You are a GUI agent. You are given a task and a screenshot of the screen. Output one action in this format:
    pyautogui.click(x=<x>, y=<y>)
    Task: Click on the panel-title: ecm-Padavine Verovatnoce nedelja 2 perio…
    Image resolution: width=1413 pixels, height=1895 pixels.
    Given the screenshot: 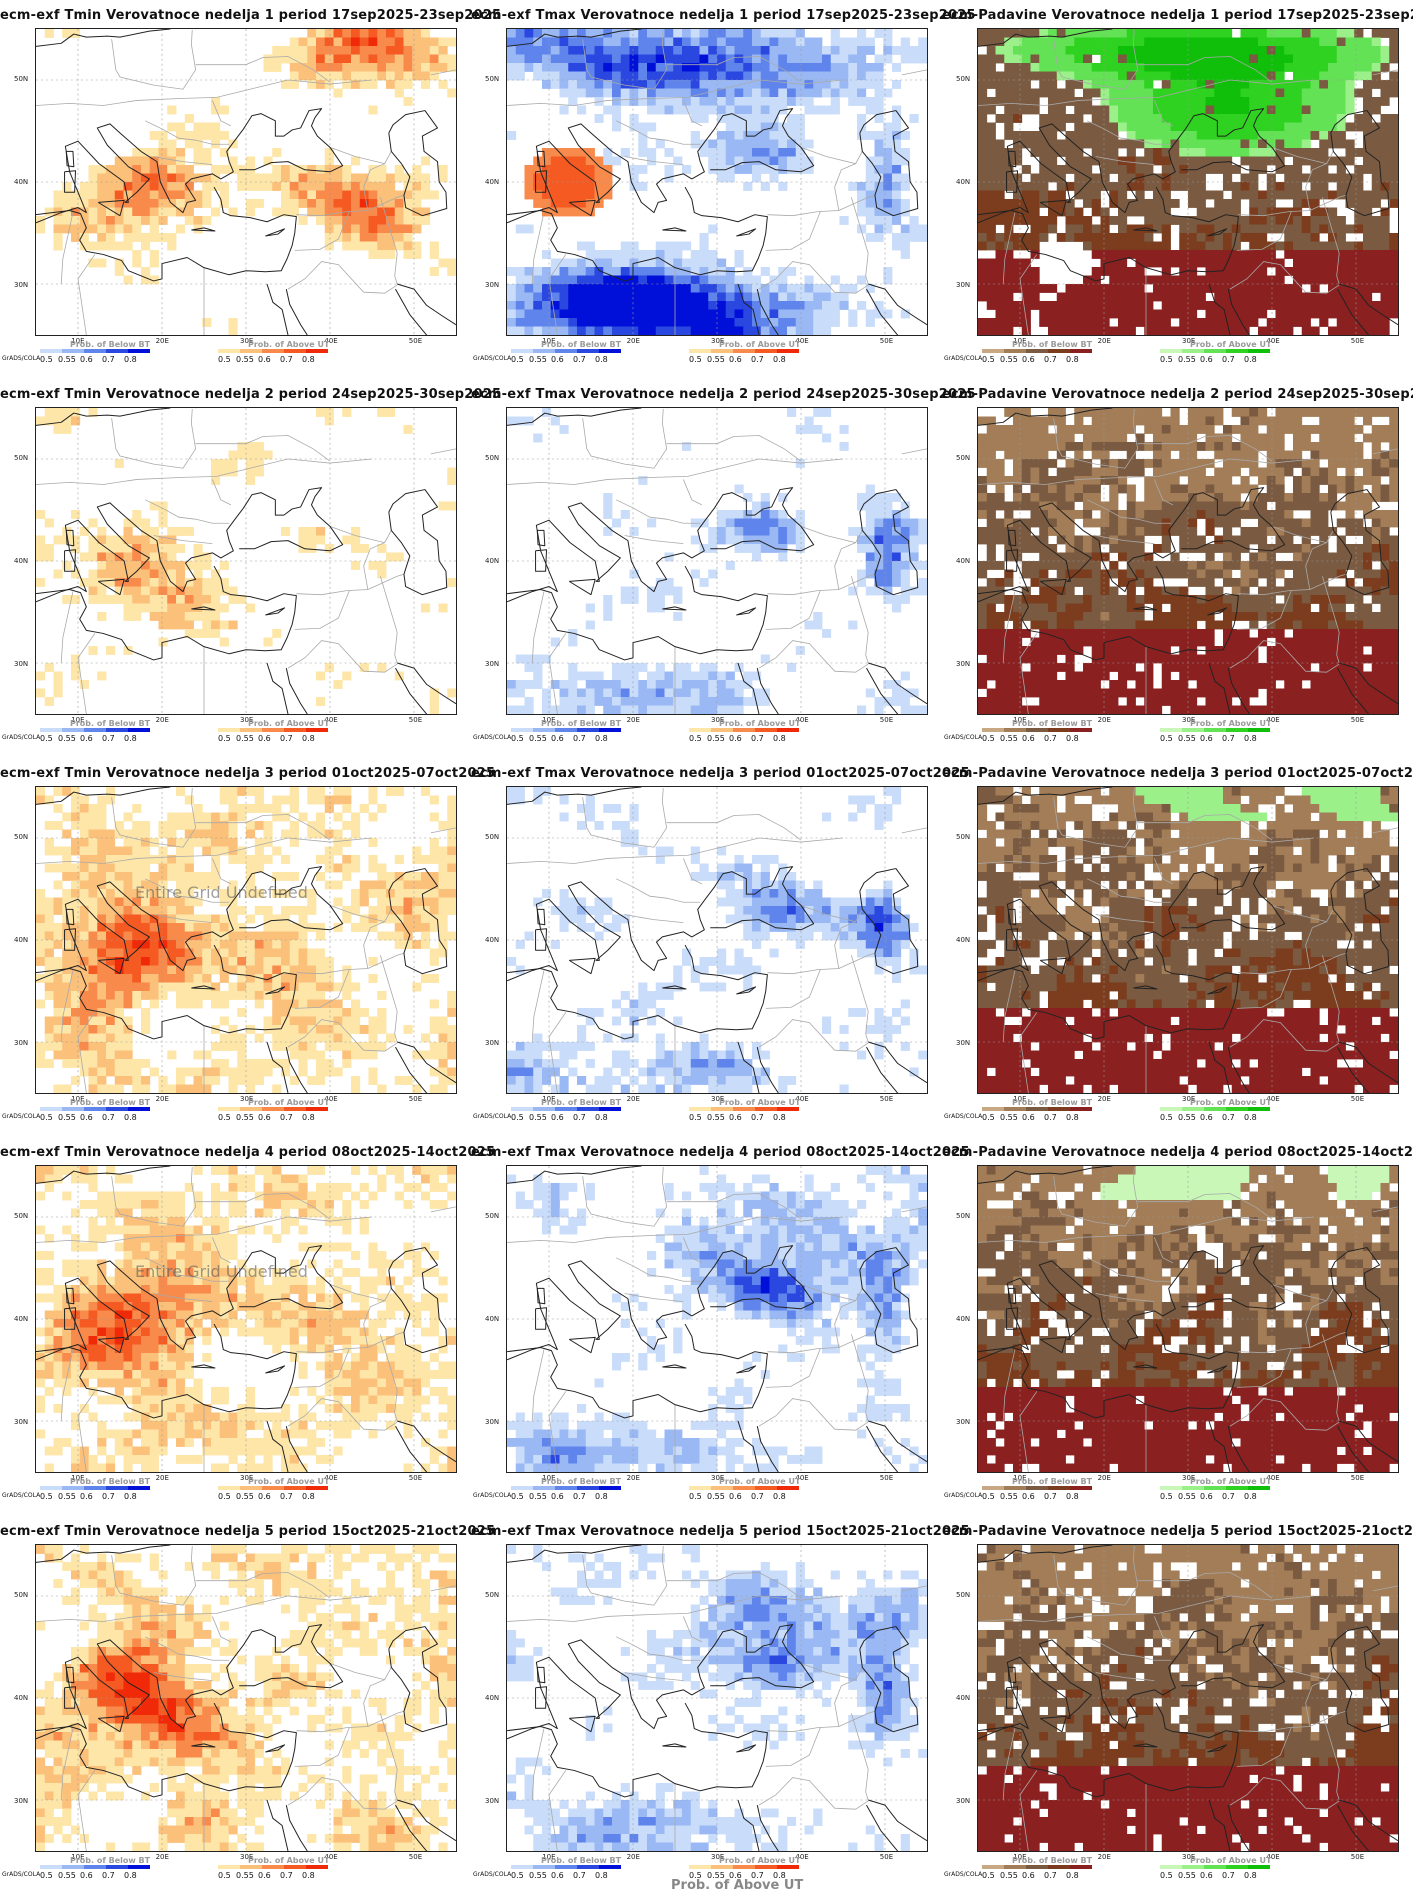 What is the action you would take?
    pyautogui.click(x=1177, y=394)
    